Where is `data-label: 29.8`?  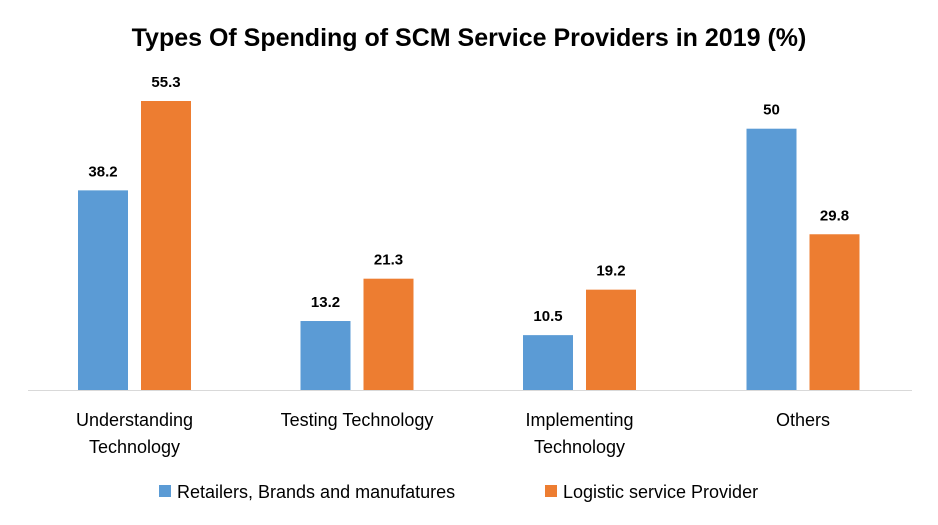
data-label: 29.8 is located at coordinates (834, 215).